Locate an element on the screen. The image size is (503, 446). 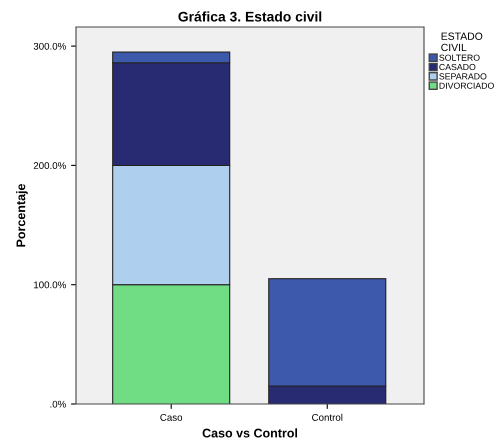
y-tick-label: 200.0% is located at coordinates (50, 166).